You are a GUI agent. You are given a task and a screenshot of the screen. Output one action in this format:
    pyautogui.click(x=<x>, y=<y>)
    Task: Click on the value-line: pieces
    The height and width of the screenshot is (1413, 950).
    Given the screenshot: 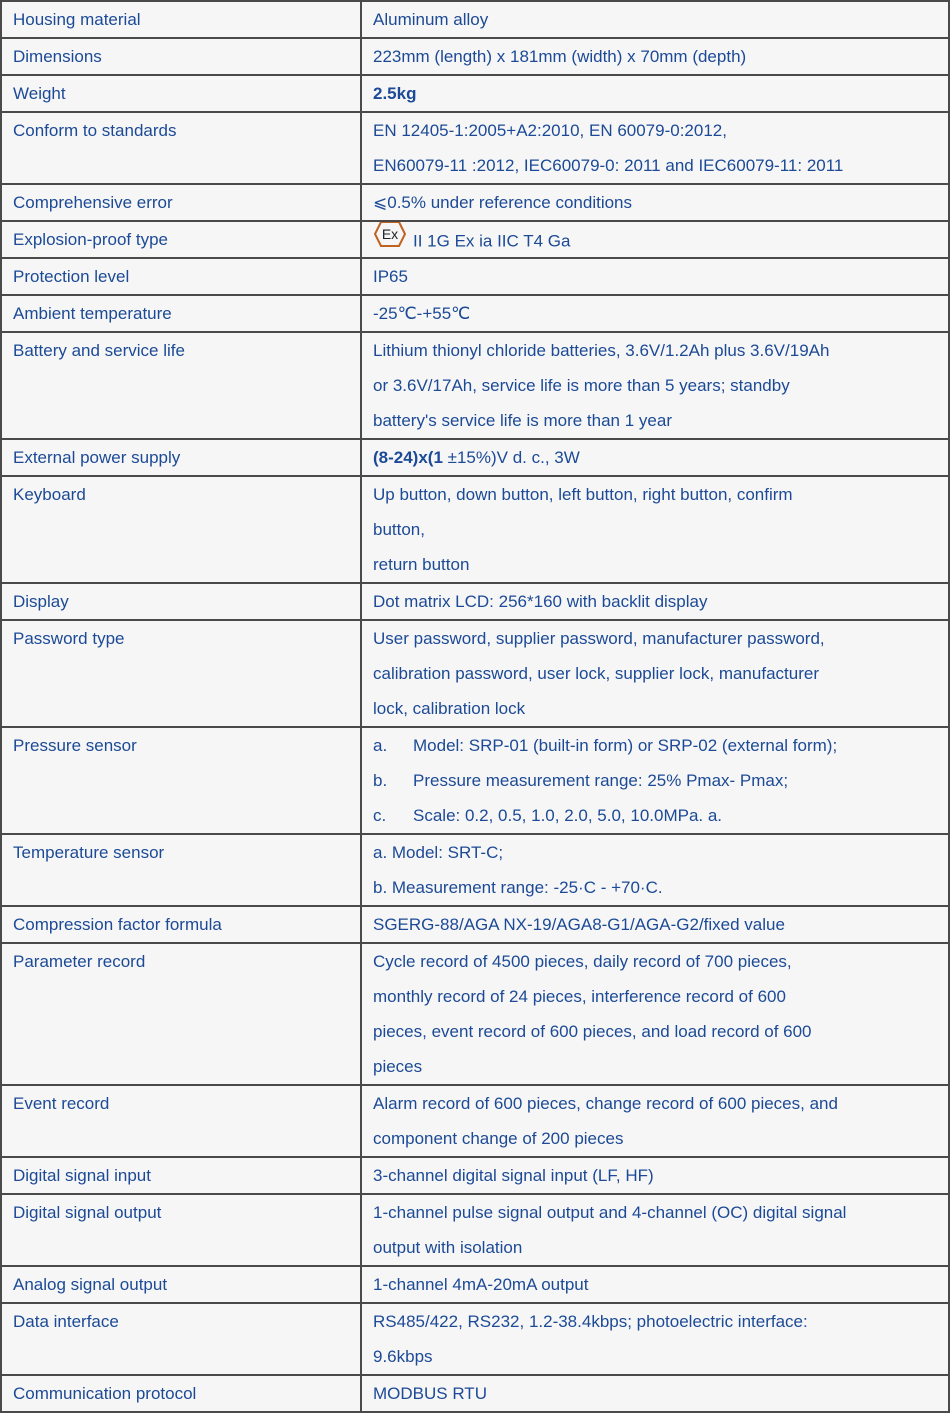 What is the action you would take?
    pyautogui.click(x=660, y=1066)
    